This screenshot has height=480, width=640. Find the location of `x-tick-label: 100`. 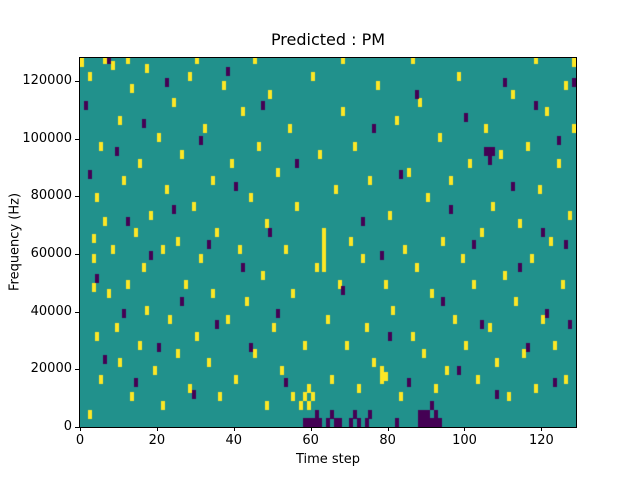

x-tick-label: 100 is located at coordinates (464, 440).